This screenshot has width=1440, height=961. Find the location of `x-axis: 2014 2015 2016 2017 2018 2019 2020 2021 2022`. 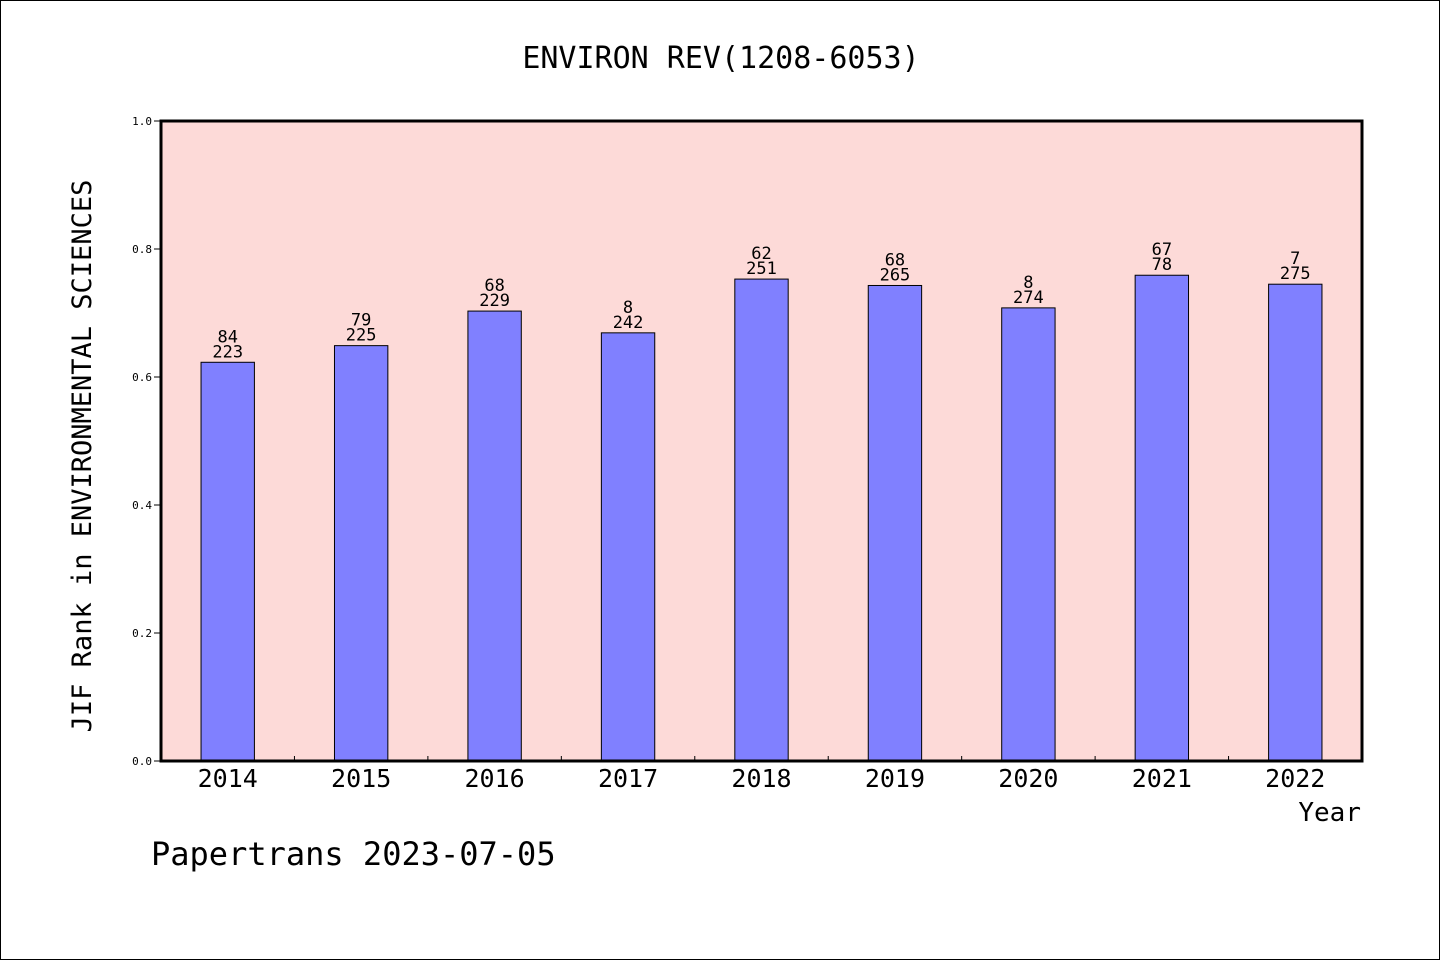

x-axis: 2014 2015 2016 2017 2018 2019 2020 2021 2022 is located at coordinates (761, 774).